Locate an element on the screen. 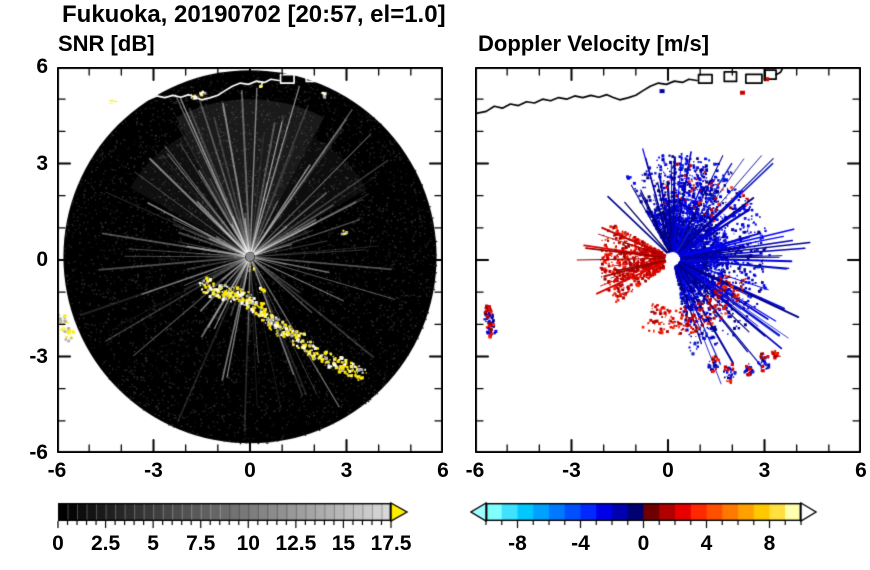  snr-colorbar-label: 12.5 is located at coordinates (296, 543).